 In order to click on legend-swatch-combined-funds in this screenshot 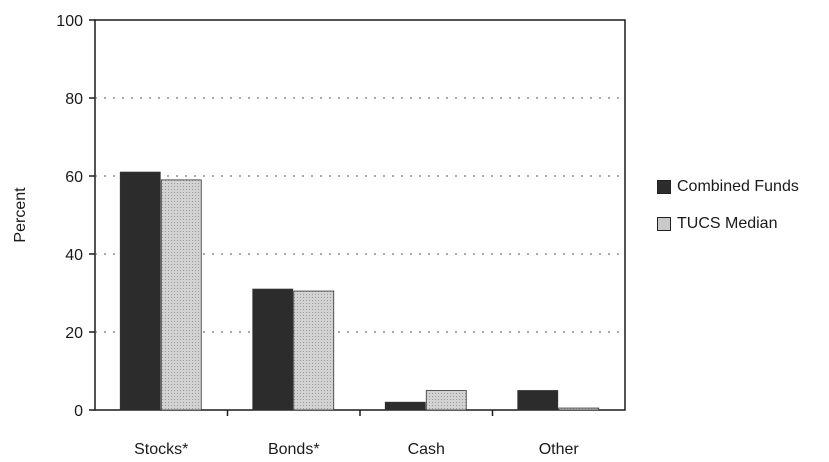, I will do `click(664, 186)`.